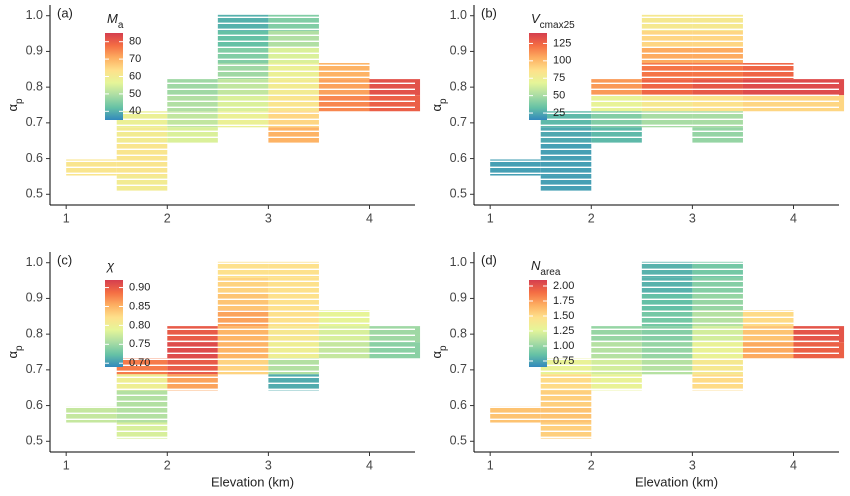 The height and width of the screenshot is (496, 850). What do you see at coordinates (139, 287) in the screenshot?
I see `colorbar-tick-label: 0.90` at bounding box center [139, 287].